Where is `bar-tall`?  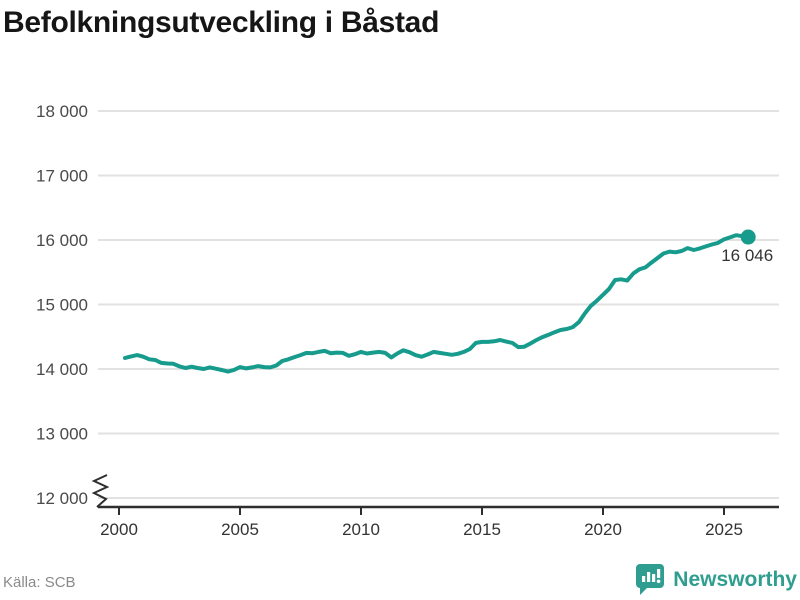
bar-tall is located at coordinates (649, 577).